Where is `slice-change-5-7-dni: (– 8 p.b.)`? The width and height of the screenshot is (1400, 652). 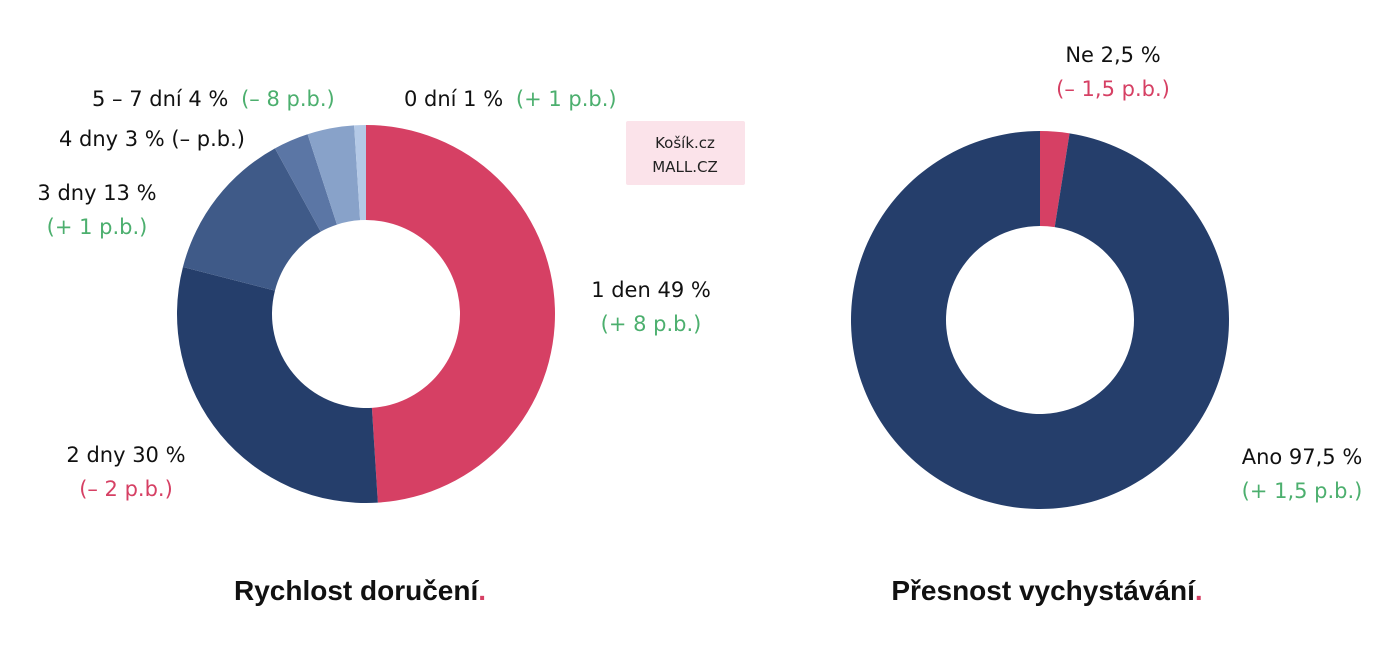
slice-change-5-7-dni: (– 8 p.b.) is located at coordinates (288, 99).